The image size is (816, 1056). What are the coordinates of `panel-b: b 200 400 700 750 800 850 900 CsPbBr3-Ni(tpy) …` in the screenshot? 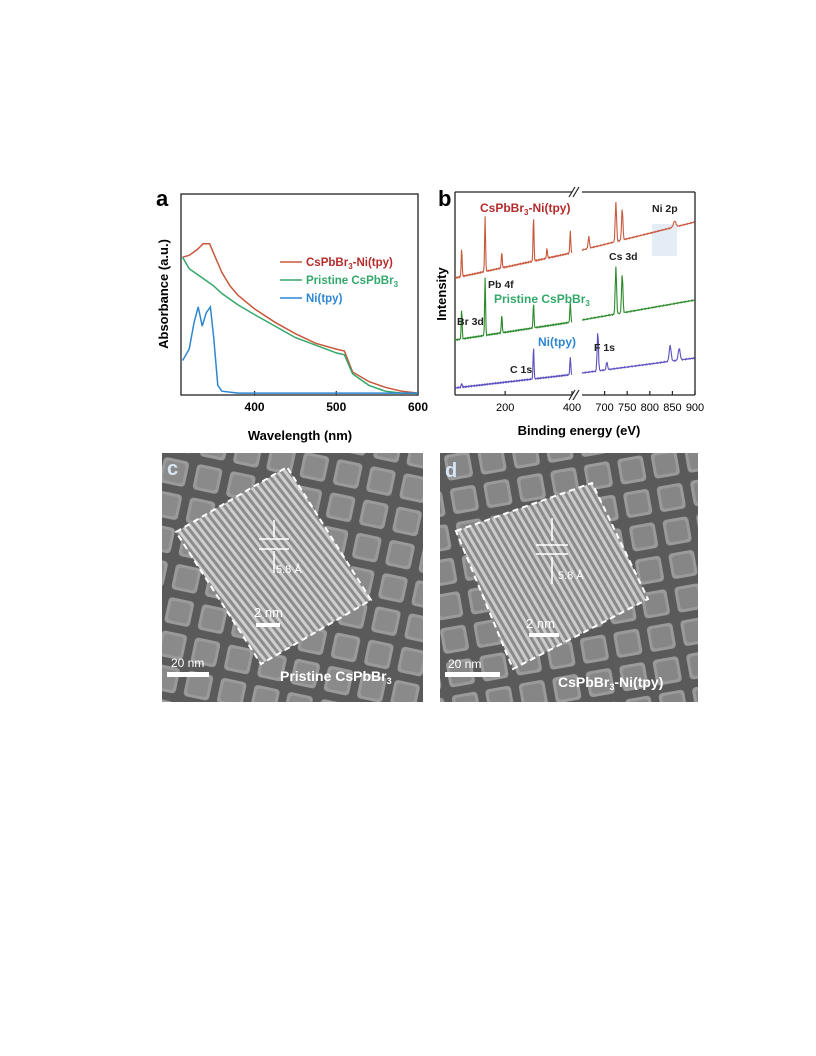 It's located at (568, 313).